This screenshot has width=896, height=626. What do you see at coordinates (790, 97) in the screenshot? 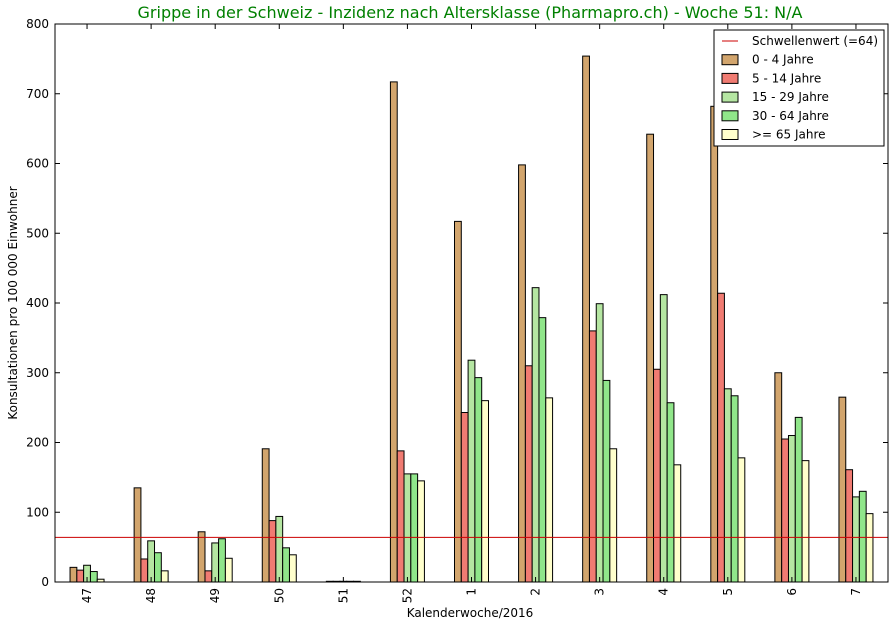
I see `legend-label: 15 - 29 Jahre` at bounding box center [790, 97].